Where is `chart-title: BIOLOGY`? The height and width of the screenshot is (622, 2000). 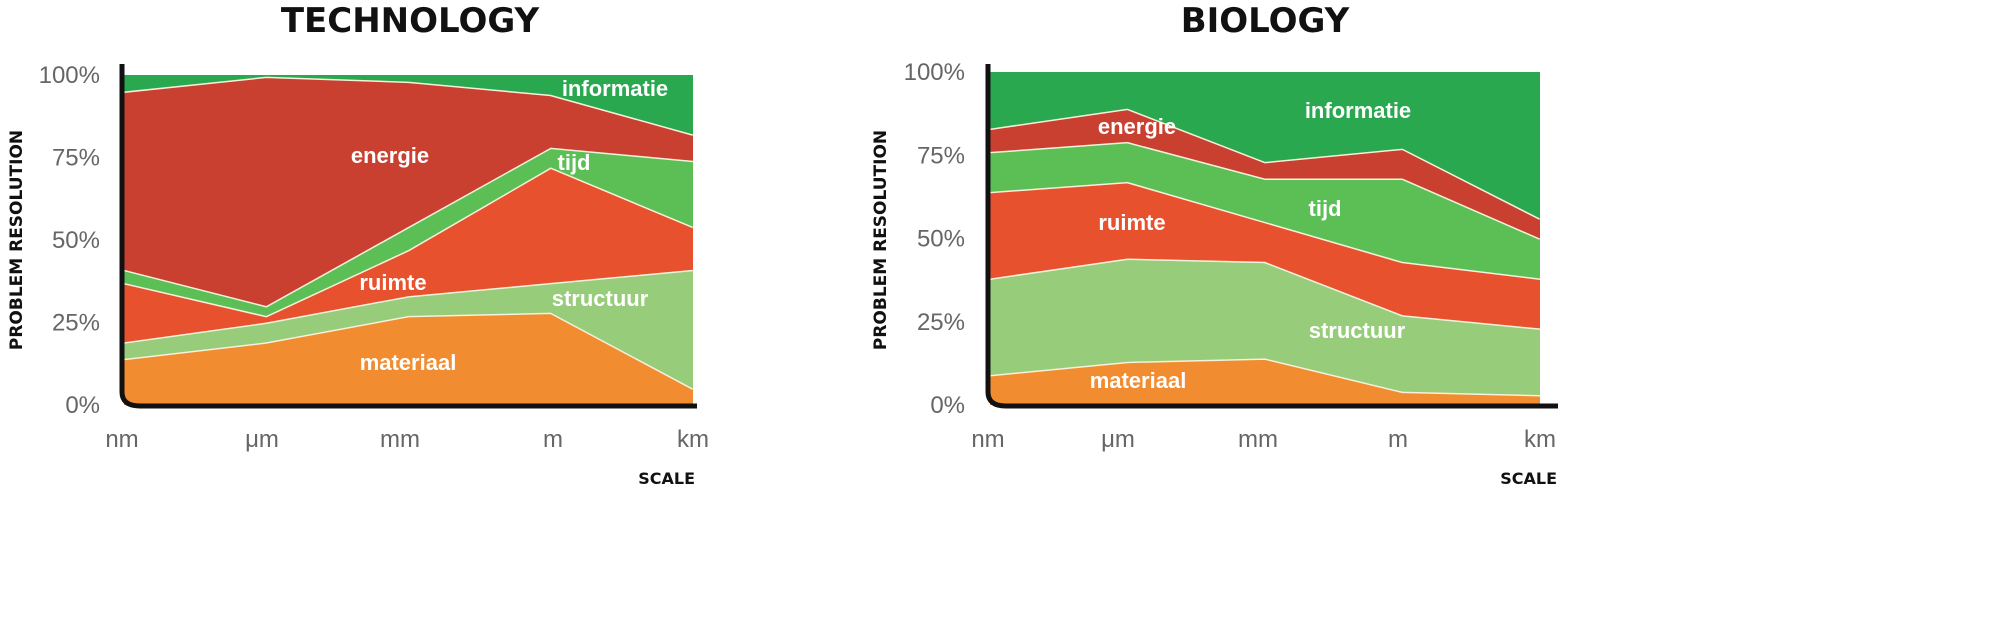
chart-title: BIOLOGY is located at coordinates (1265, 21).